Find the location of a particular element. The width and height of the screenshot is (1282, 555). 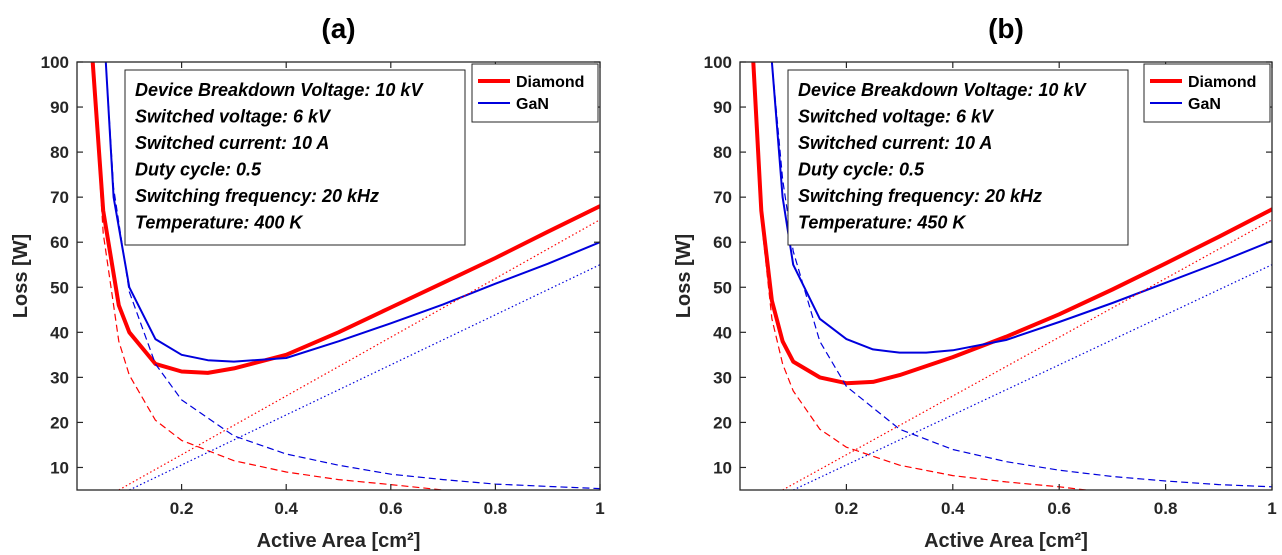

info-line: Temperature: 400 K is located at coordinates (219, 223).